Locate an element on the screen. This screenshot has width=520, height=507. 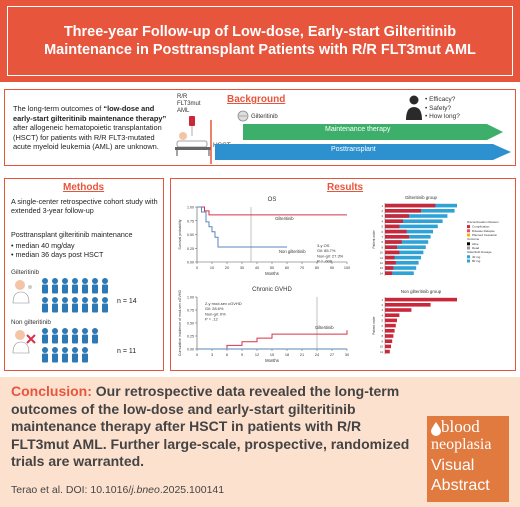
brand-line-2: neoplasia is located at coordinates (461, 444).